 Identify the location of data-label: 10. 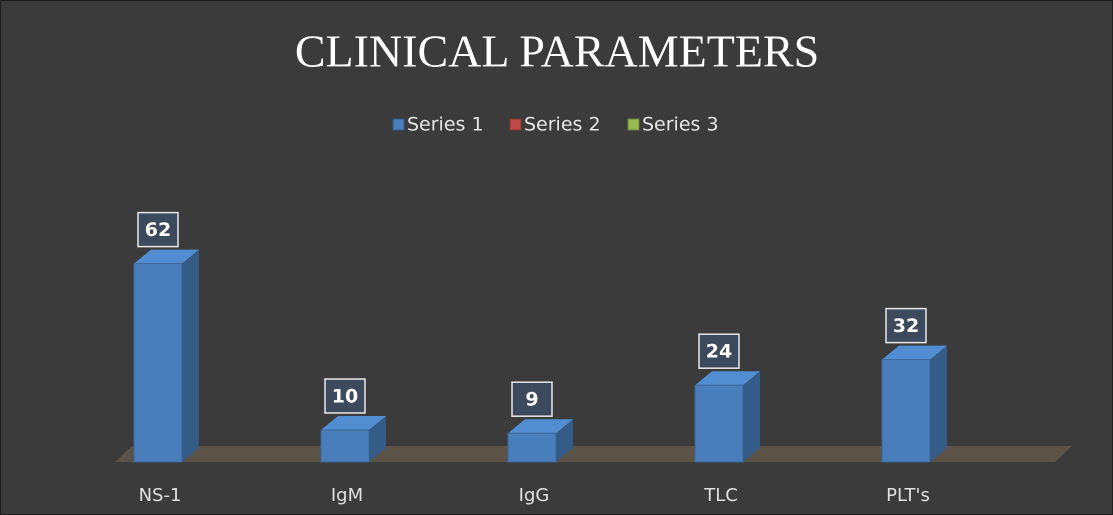
(345, 397).